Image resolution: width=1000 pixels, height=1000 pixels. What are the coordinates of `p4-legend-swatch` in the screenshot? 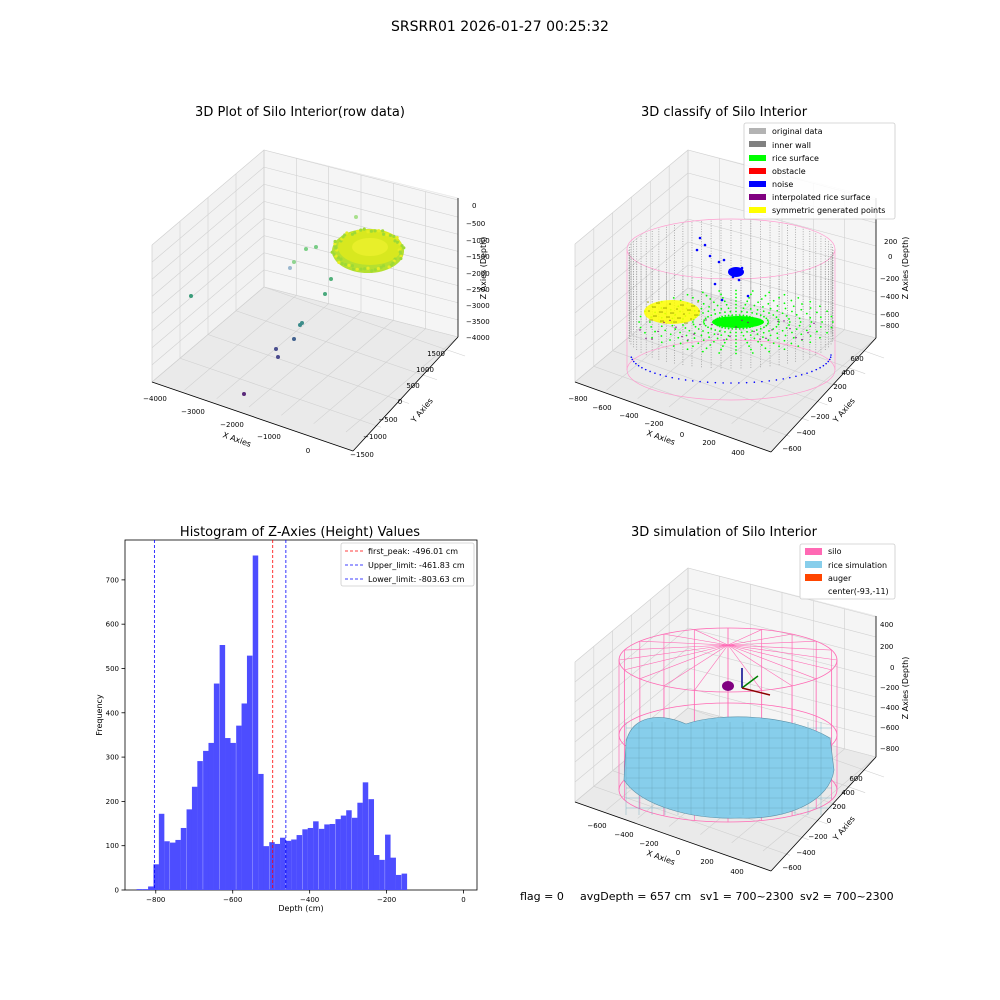 It's located at (813, 551).